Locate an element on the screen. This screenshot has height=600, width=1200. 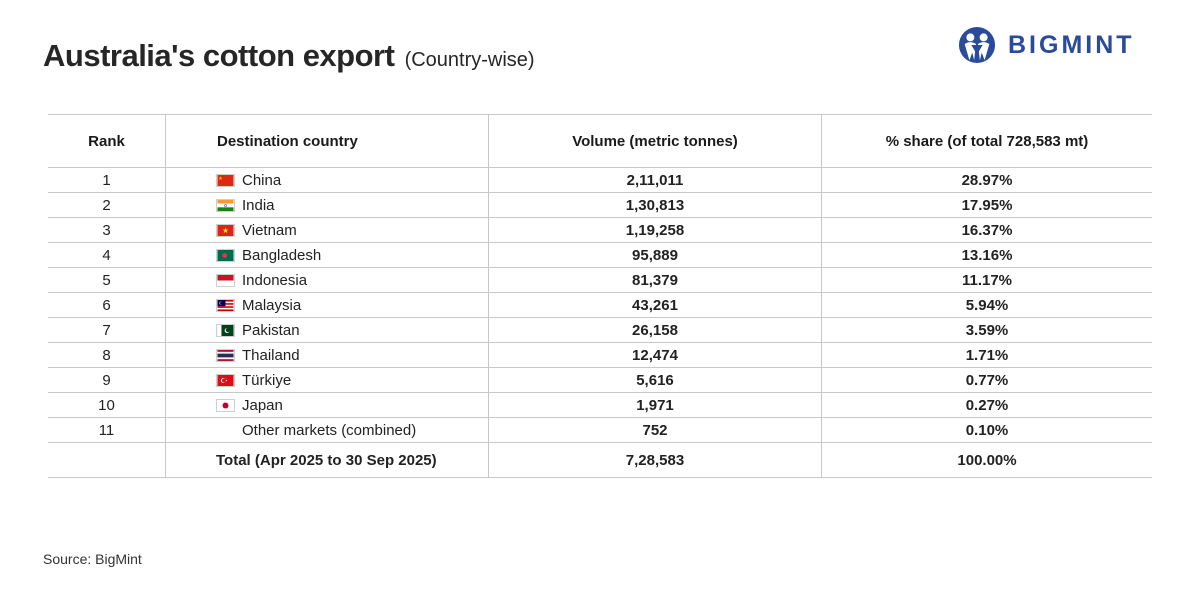
country-cell: Japan is located at coordinates (327, 405).